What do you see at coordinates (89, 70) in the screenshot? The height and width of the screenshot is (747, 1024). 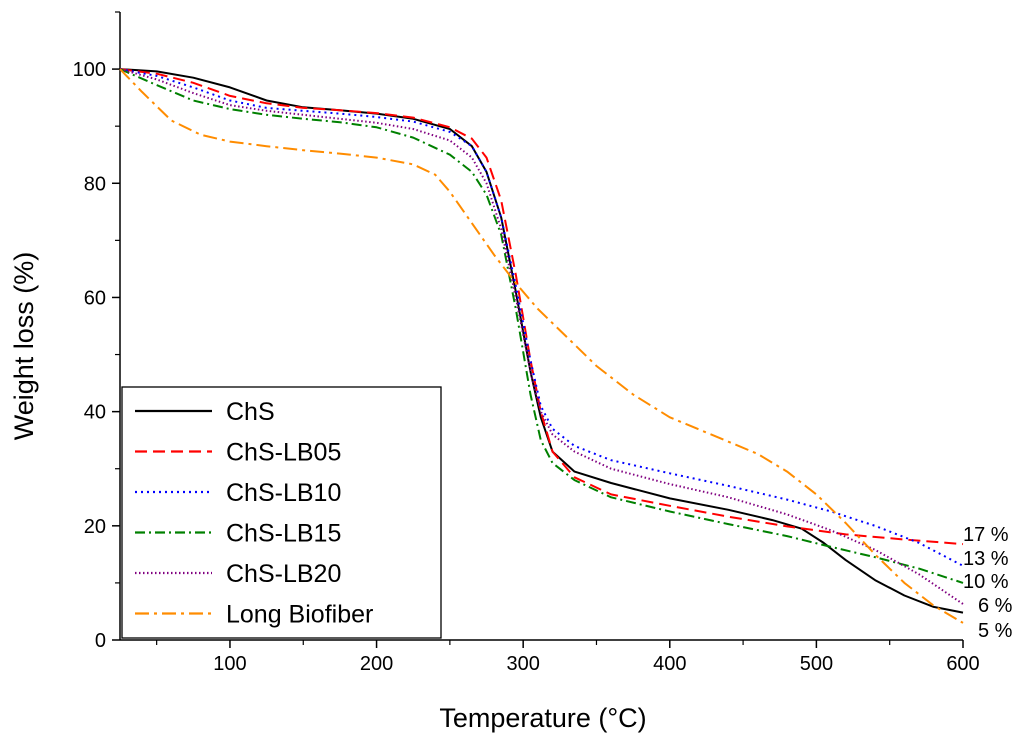 I see `y-tick-label: 100` at bounding box center [89, 70].